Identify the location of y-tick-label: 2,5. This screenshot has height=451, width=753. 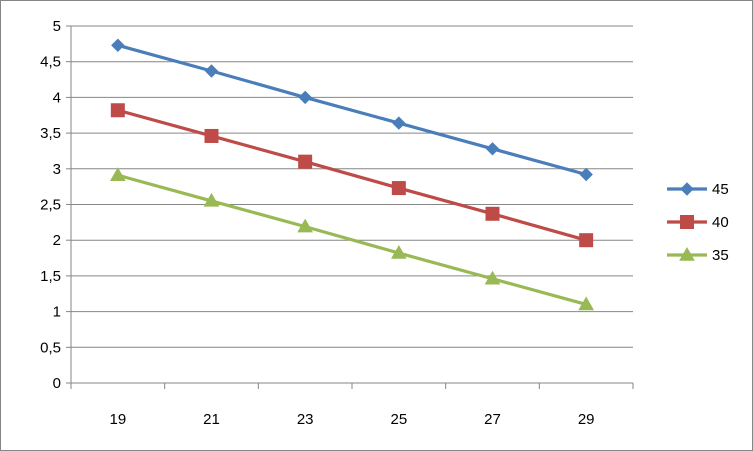
(50, 205).